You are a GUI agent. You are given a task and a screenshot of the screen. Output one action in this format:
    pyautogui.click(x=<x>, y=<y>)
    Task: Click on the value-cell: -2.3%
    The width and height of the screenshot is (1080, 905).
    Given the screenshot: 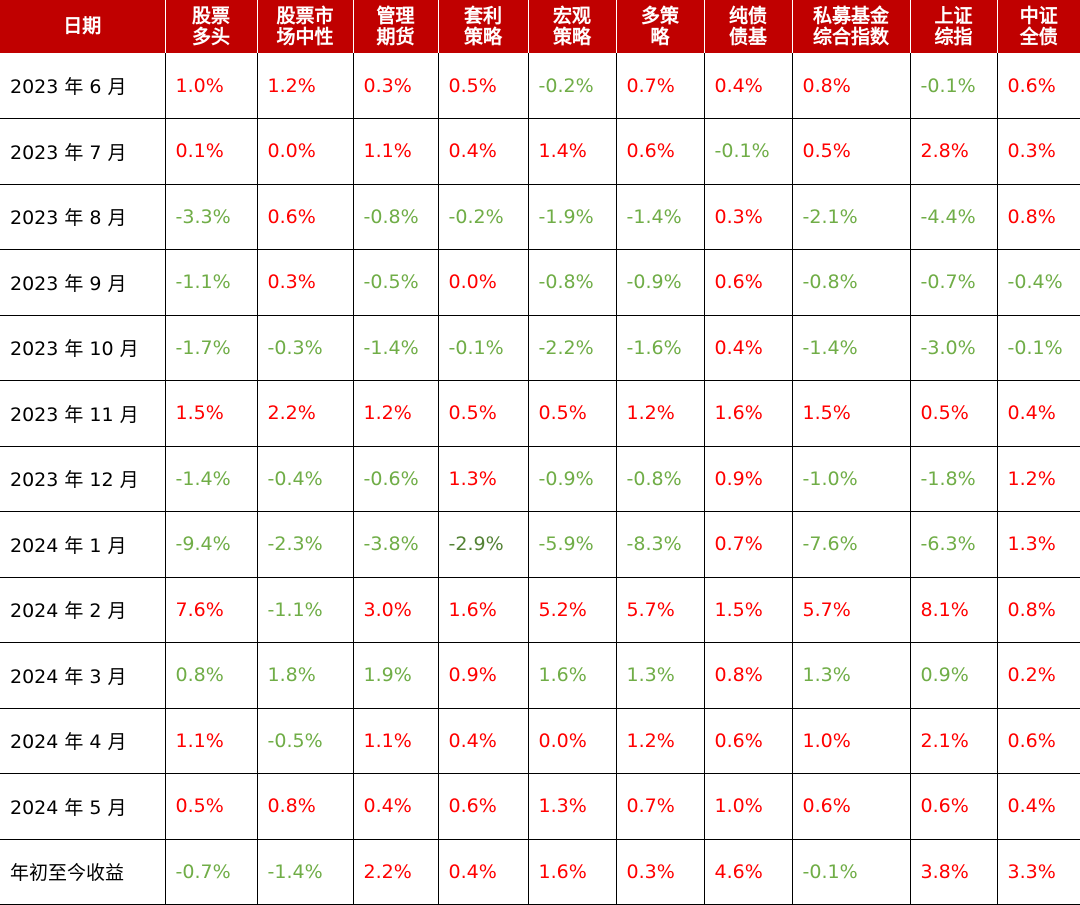 What is the action you would take?
    pyautogui.click(x=305, y=544)
    